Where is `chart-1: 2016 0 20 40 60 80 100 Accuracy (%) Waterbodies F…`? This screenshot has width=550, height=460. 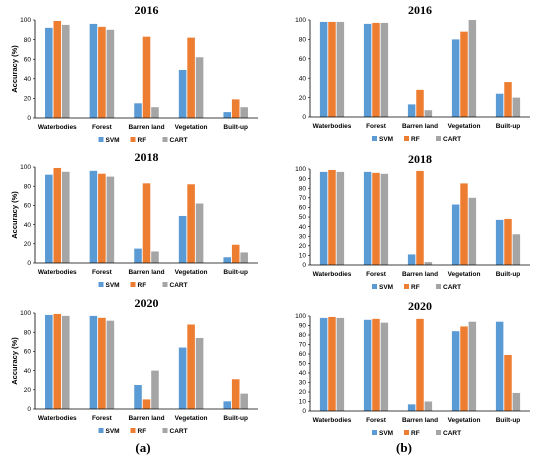 chart-1: 2016 0 20 40 60 80 100 Accuracy (%) Waterbodies F… is located at coordinates (134, 73).